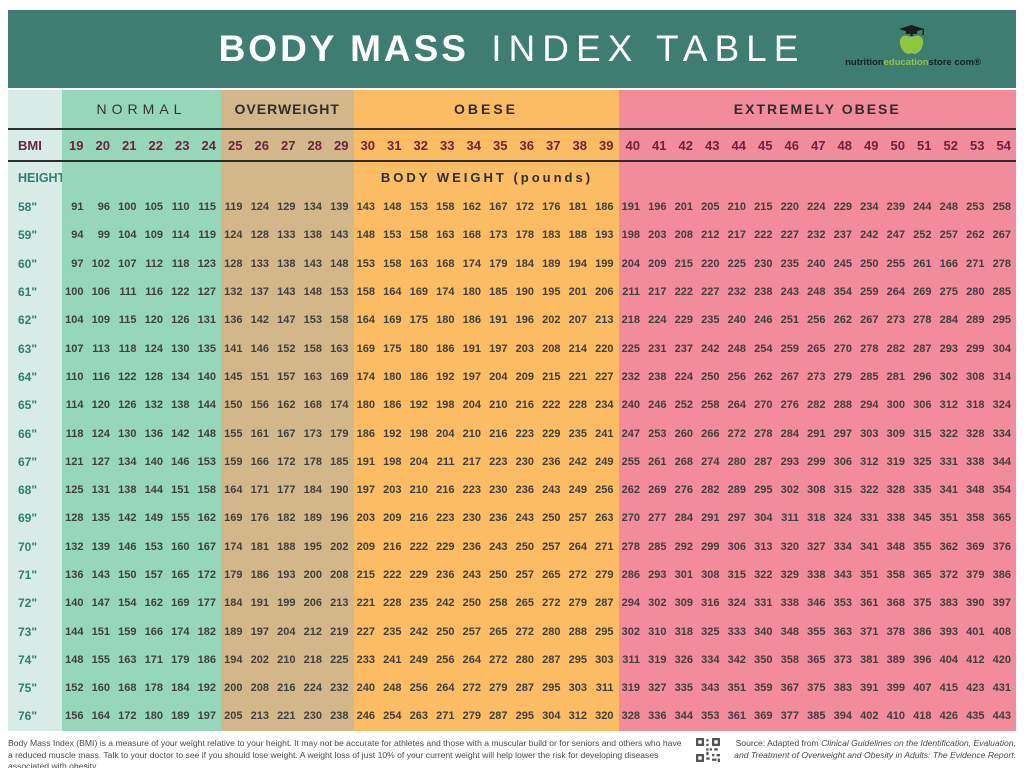 The width and height of the screenshot is (1024, 768). Describe the element at coordinates (366, 716) in the screenshot. I see `weight-cell: 246` at that location.